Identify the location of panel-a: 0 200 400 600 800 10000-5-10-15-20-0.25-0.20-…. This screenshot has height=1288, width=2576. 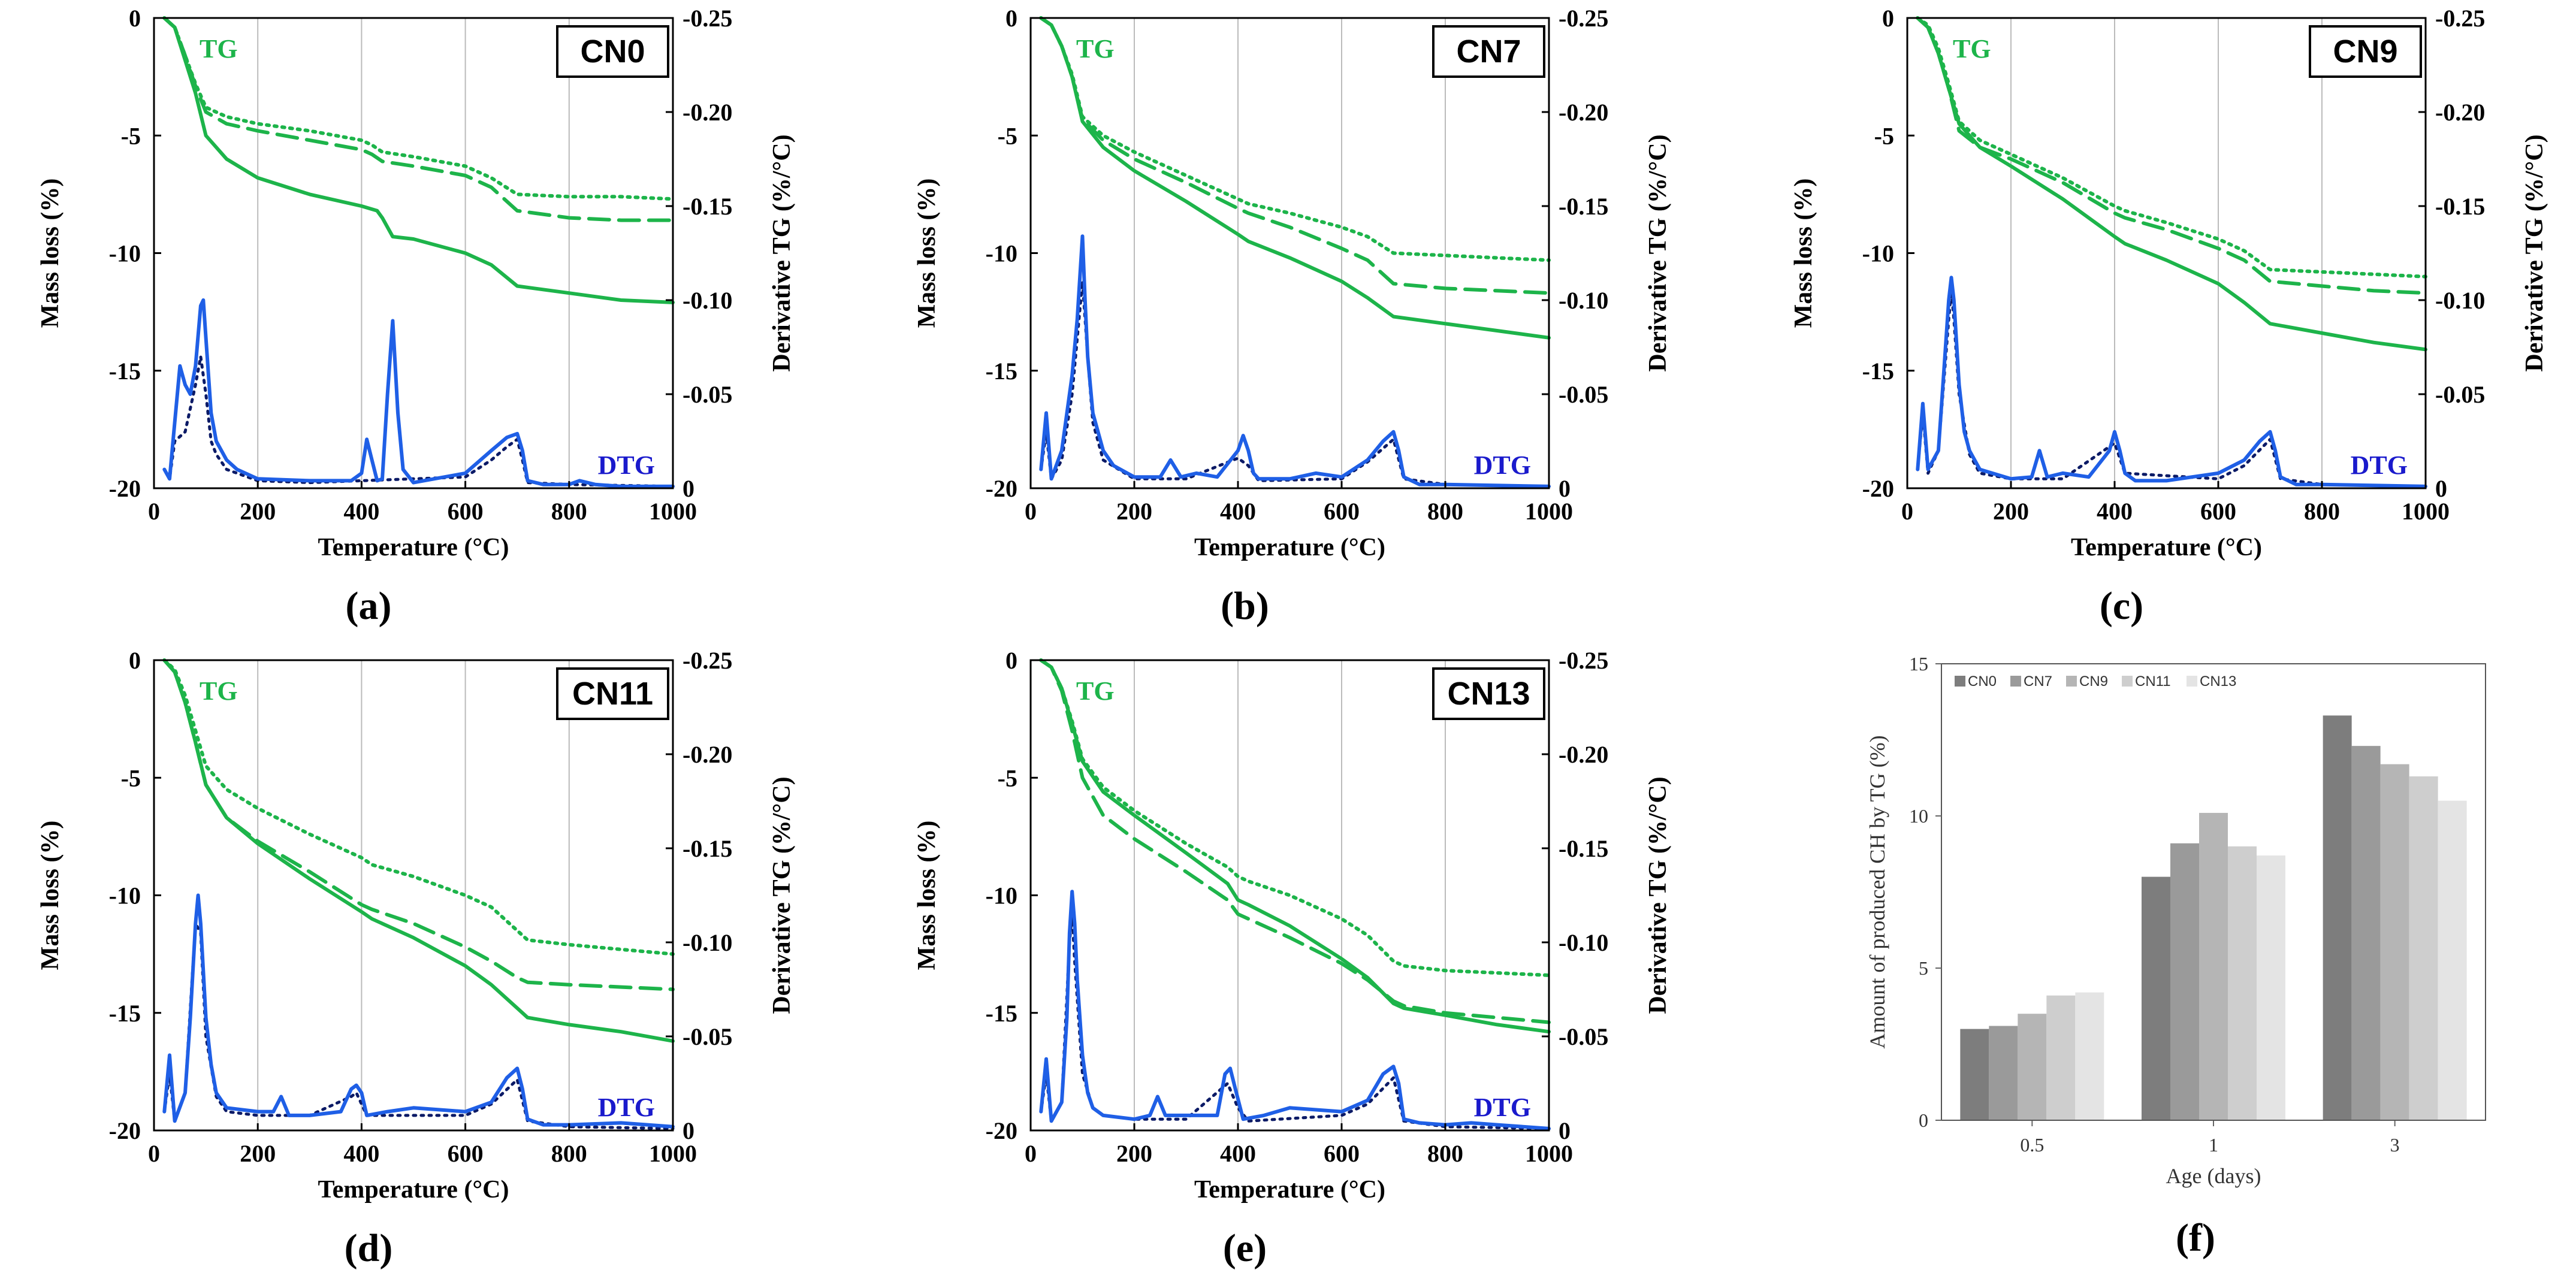
(417, 316).